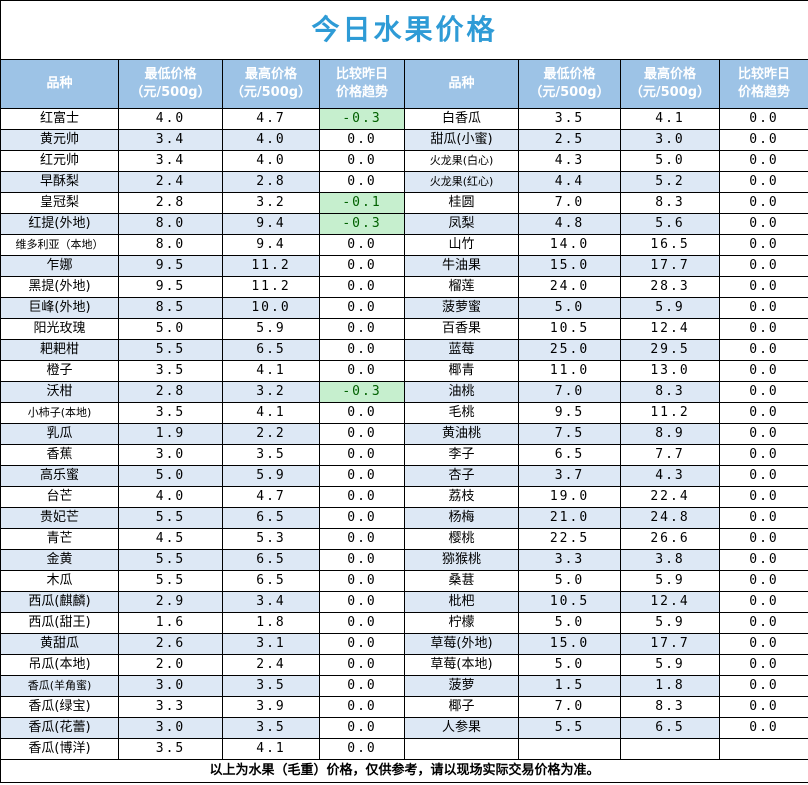 Image resolution: width=808 pixels, height=785 pixels. Describe the element at coordinates (271, 392) in the screenshot. I see `max-price: 3.2` at that location.